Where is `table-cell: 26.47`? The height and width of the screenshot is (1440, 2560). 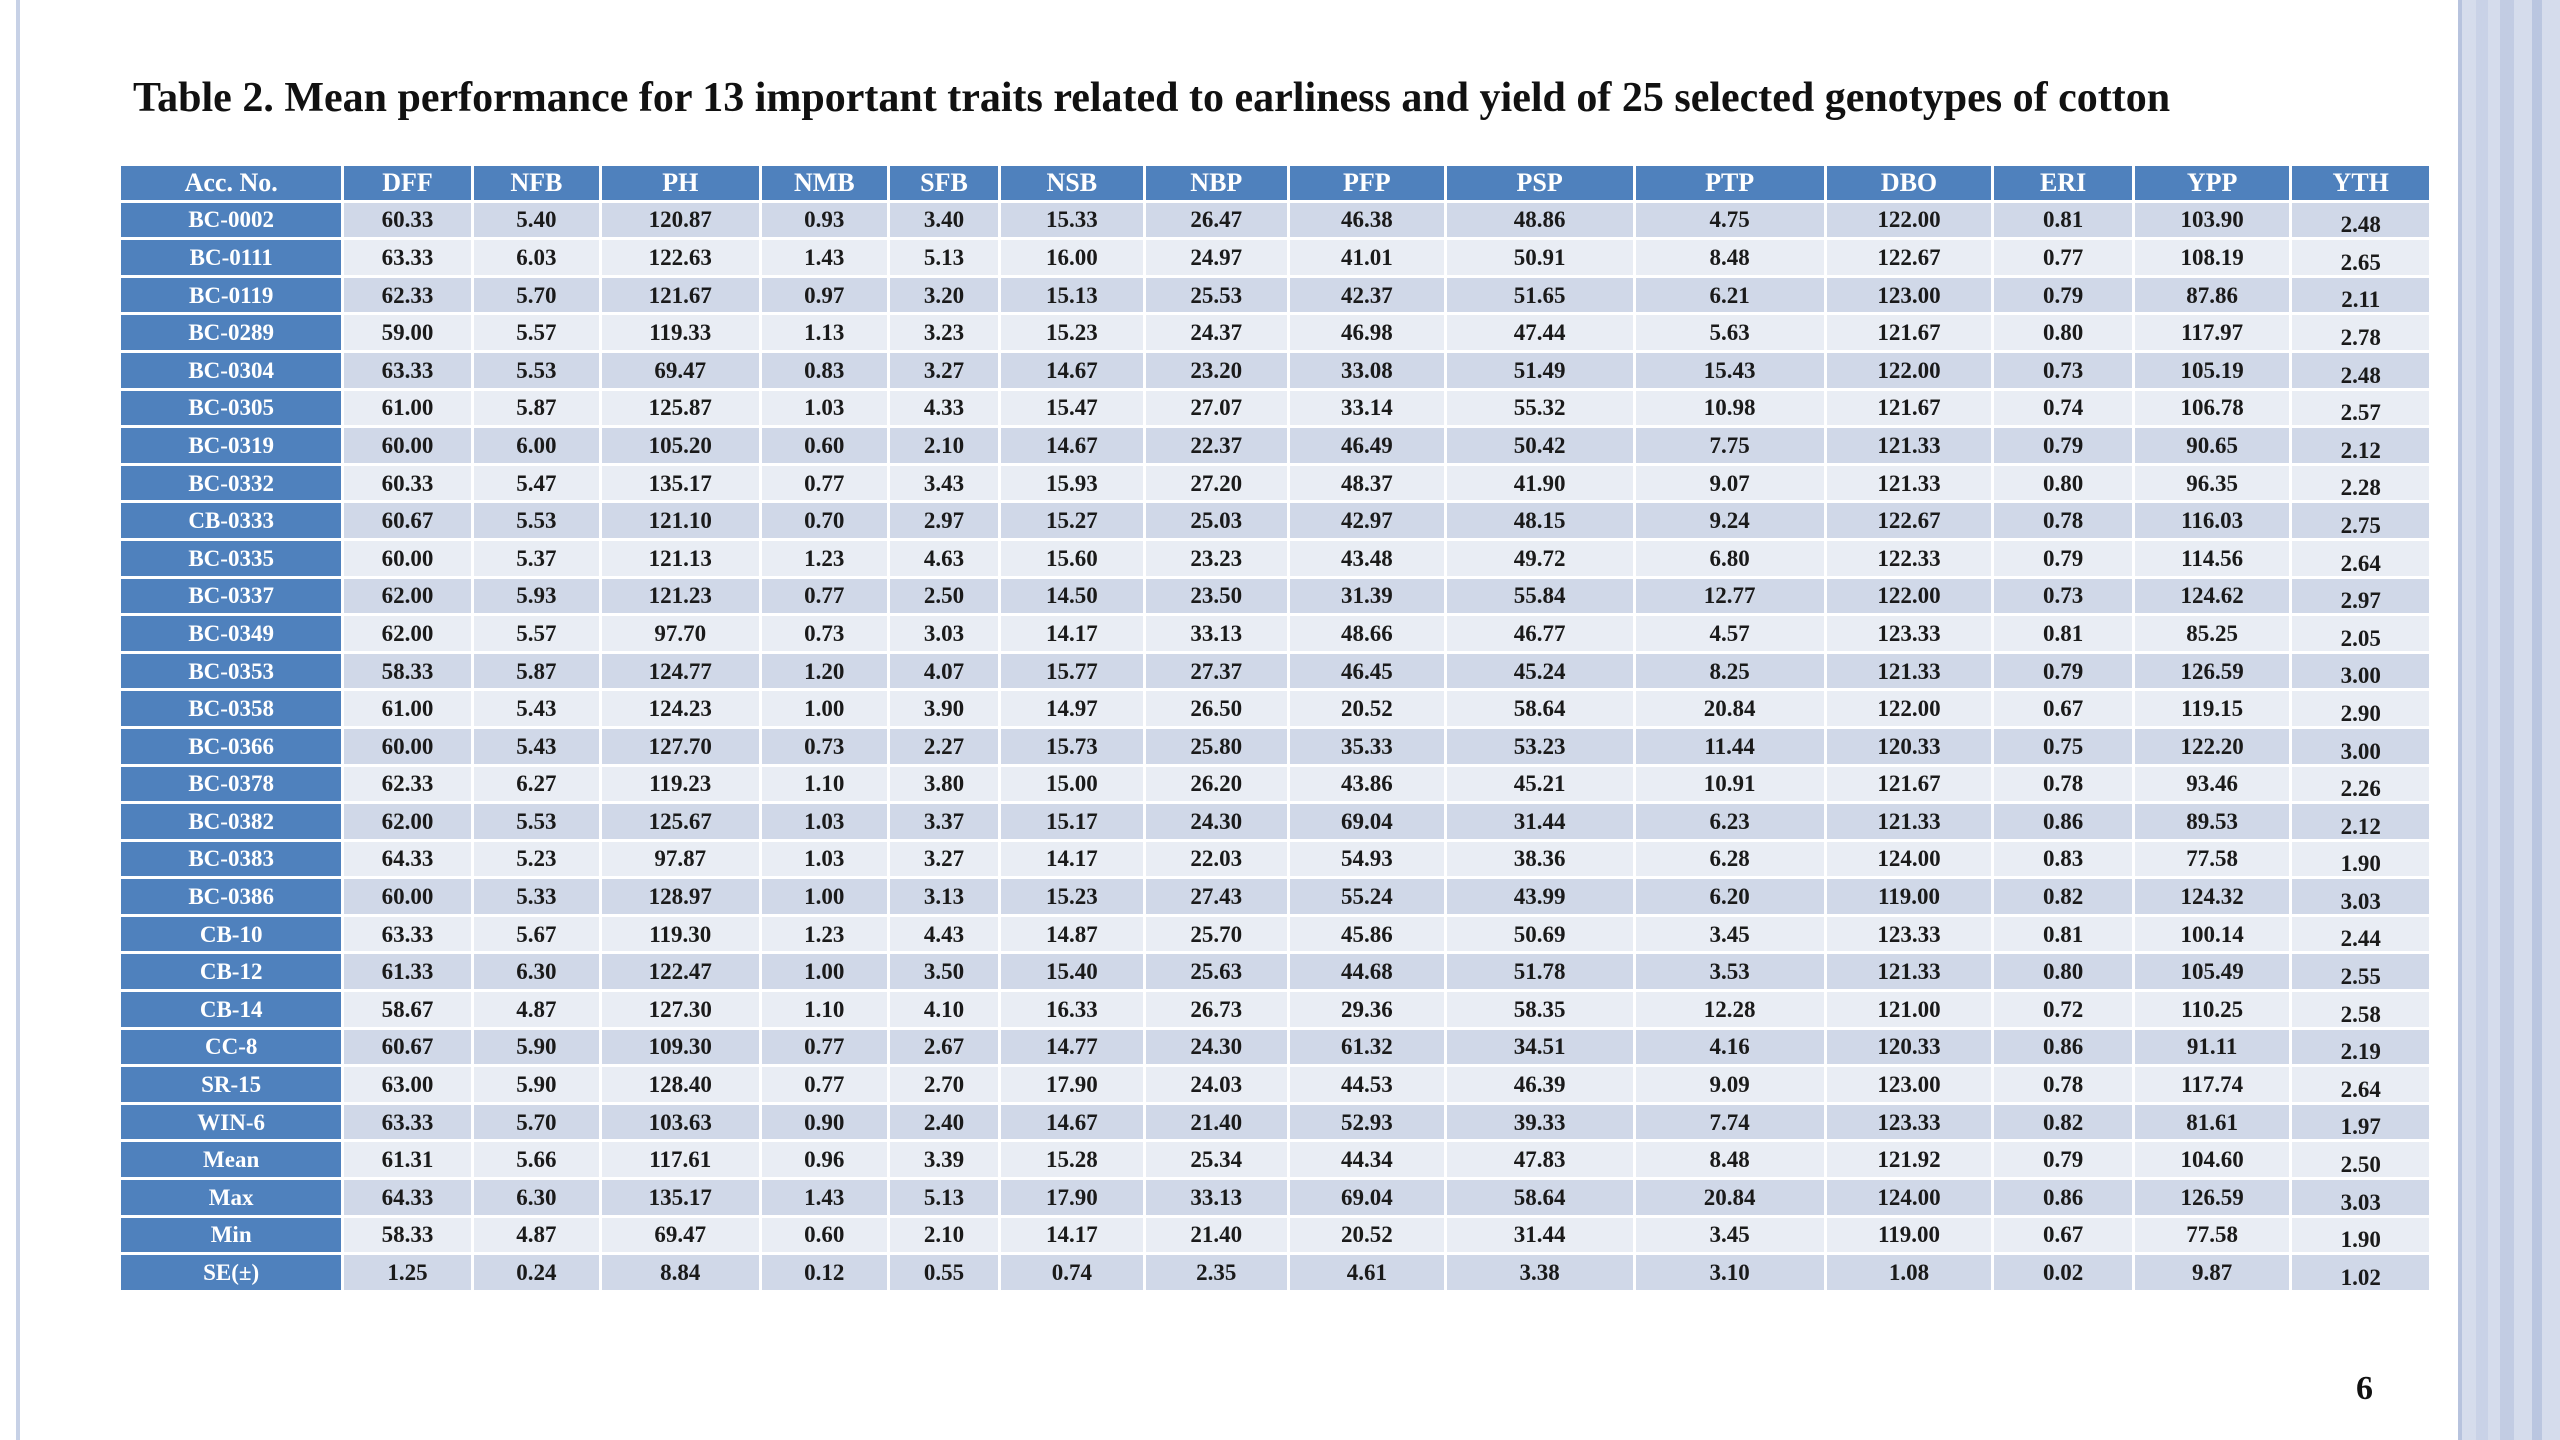 table-cell: 26.47 is located at coordinates (1216, 220).